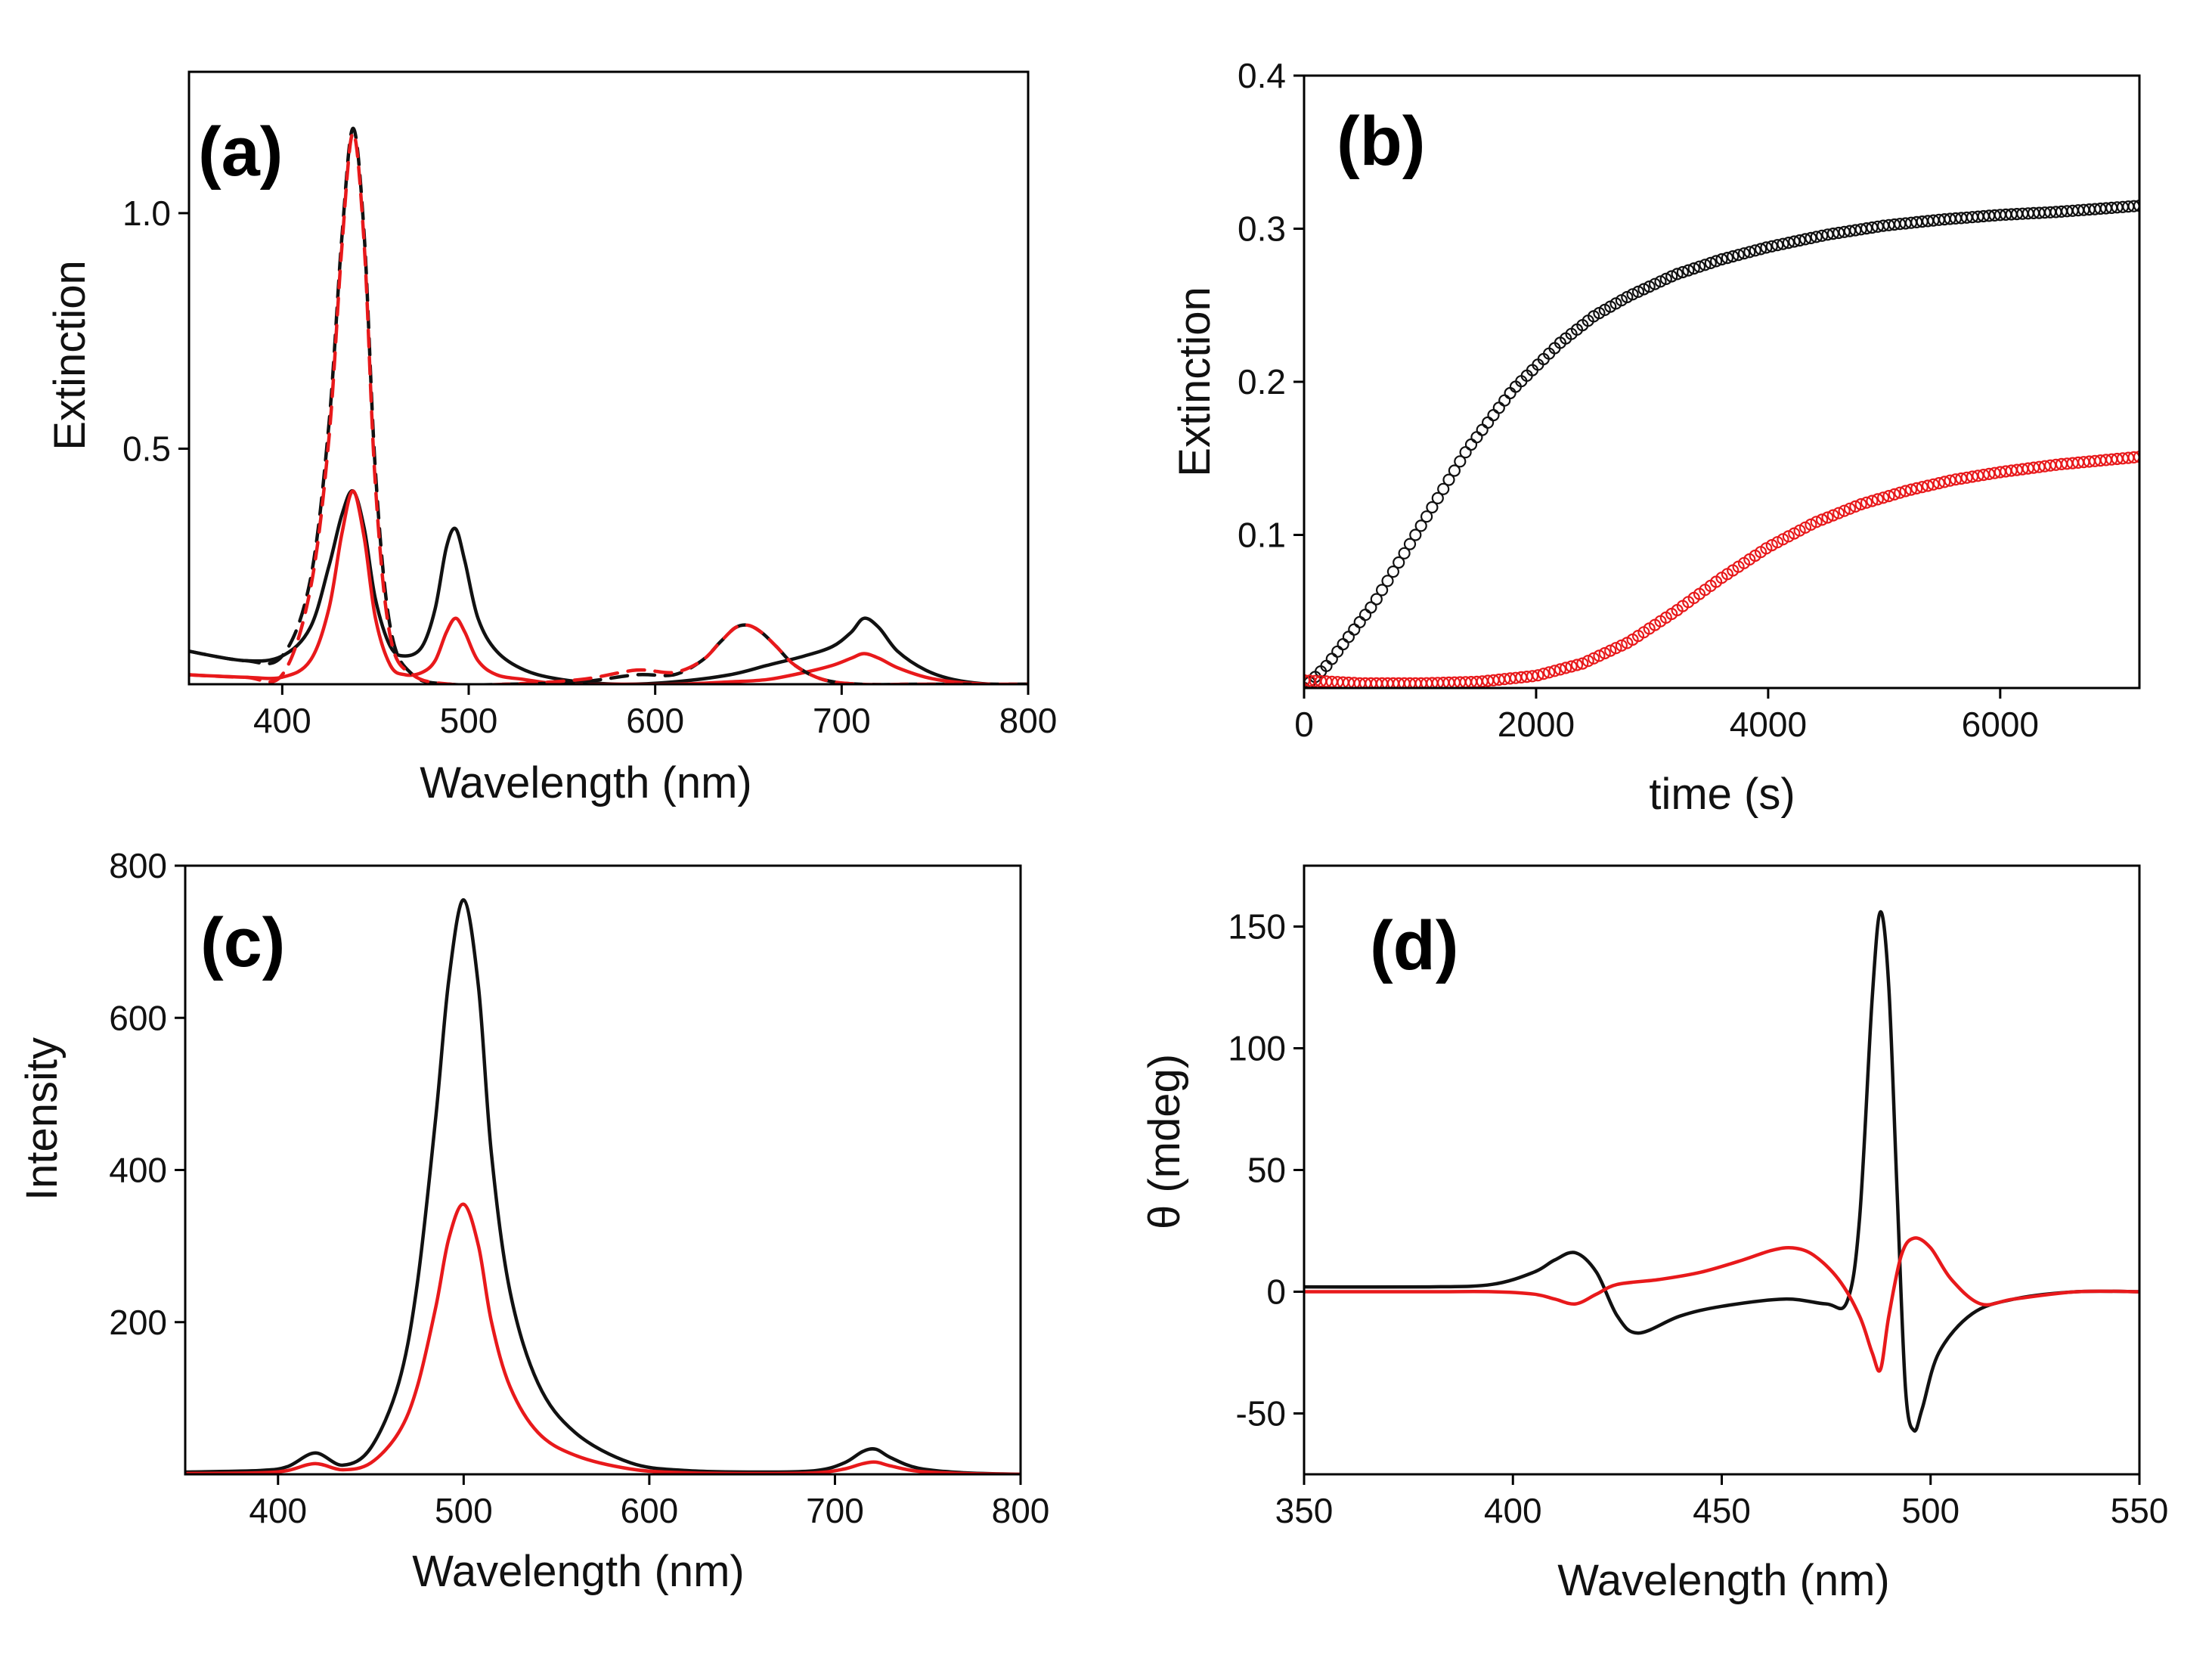 Image resolution: width=2212 pixels, height=1655 pixels. I want to click on x-tick-label: 0, so click(1304, 724).